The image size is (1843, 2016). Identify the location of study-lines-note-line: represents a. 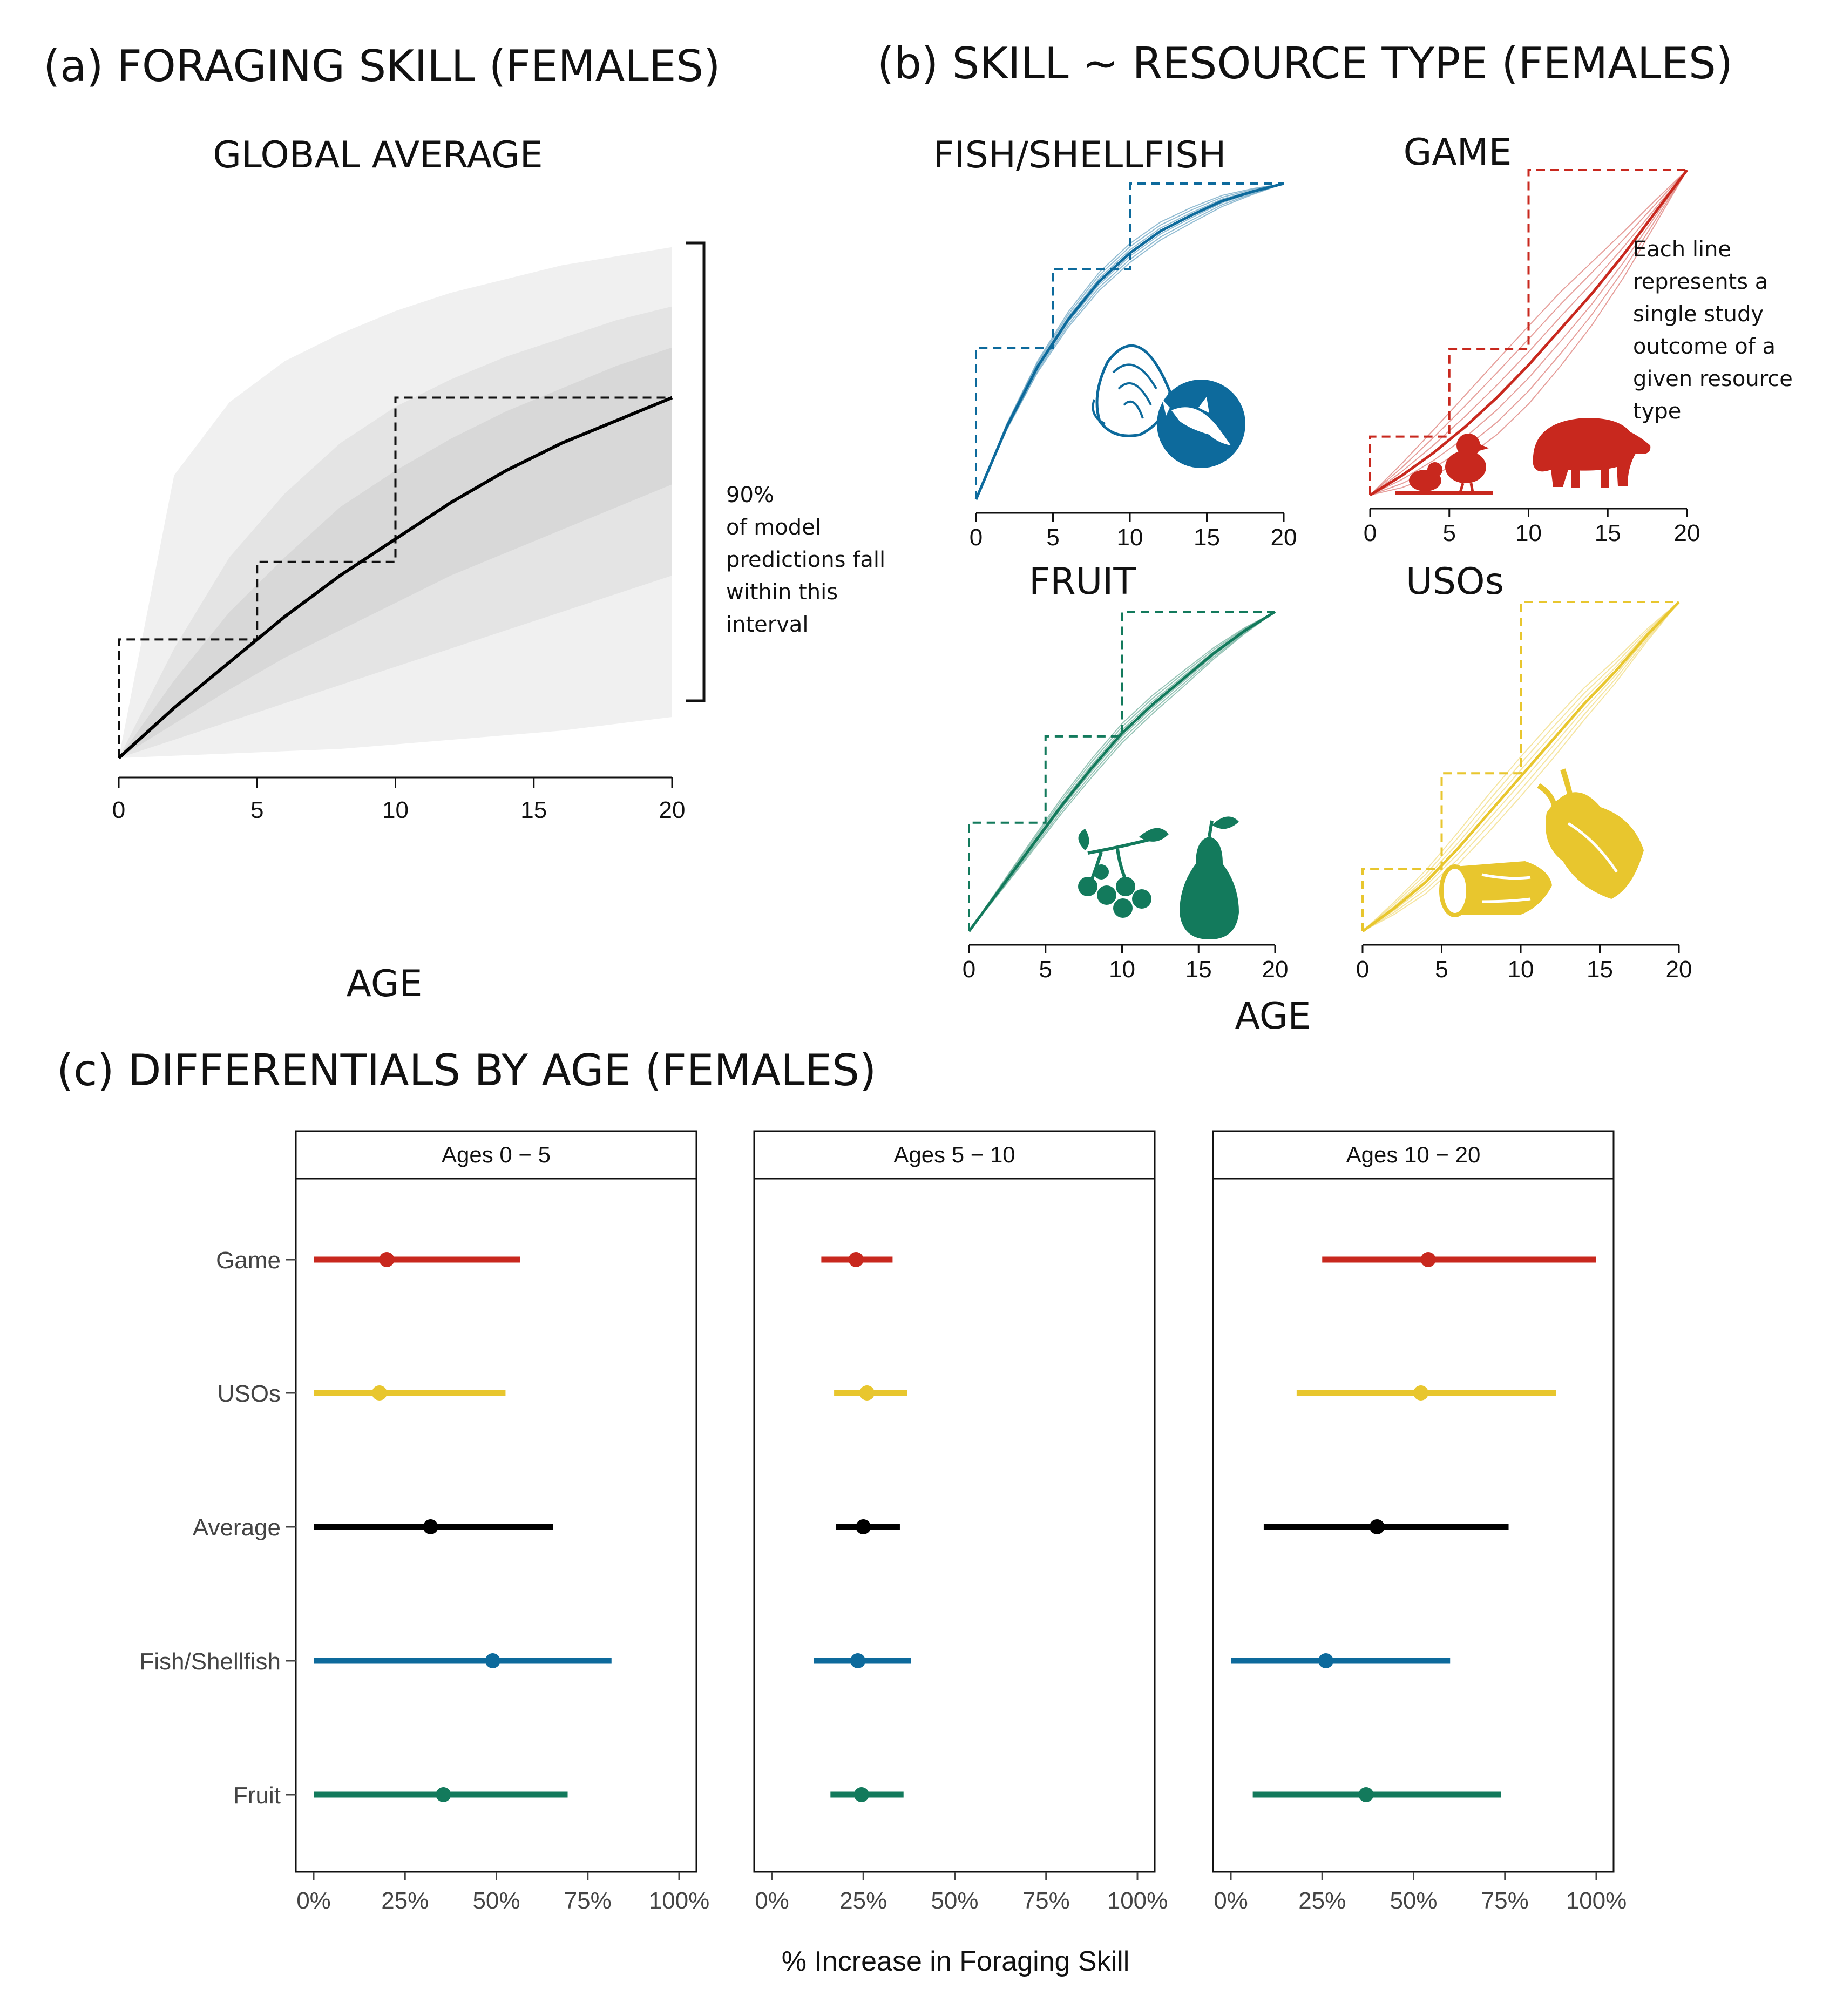
(1700, 281).